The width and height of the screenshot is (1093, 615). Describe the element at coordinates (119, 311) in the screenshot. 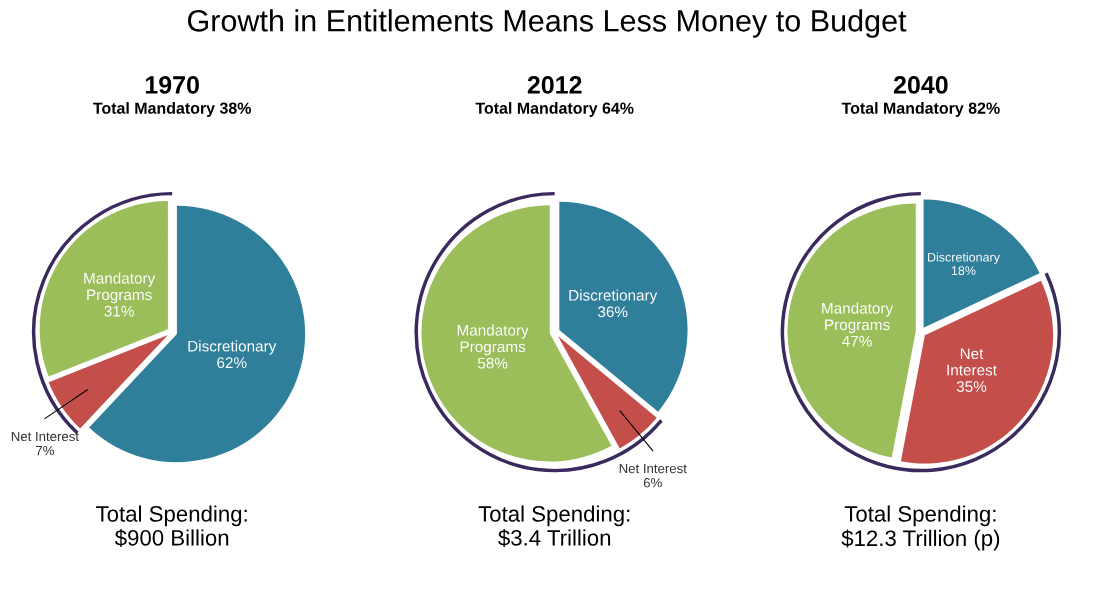

I see `data-label: 31%` at that location.